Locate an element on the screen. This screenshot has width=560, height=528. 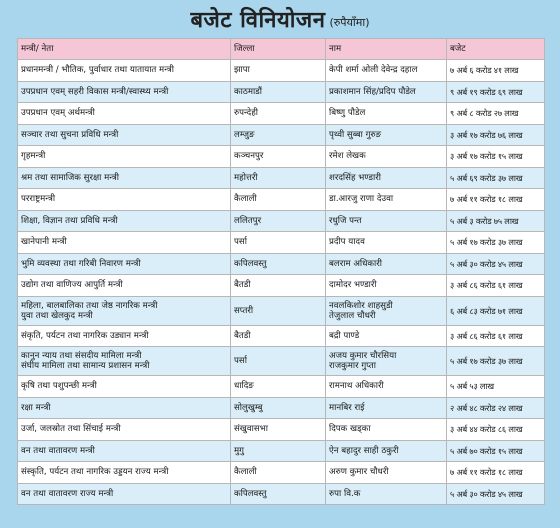
person-name: दिपक खड्का is located at coordinates (350, 429).